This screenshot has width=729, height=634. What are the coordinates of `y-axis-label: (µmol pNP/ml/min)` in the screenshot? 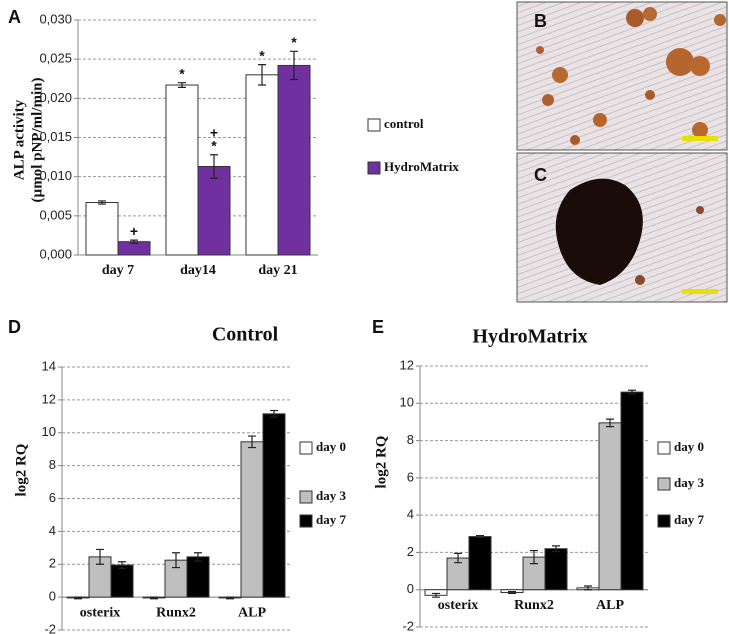 It's located at (37, 140).